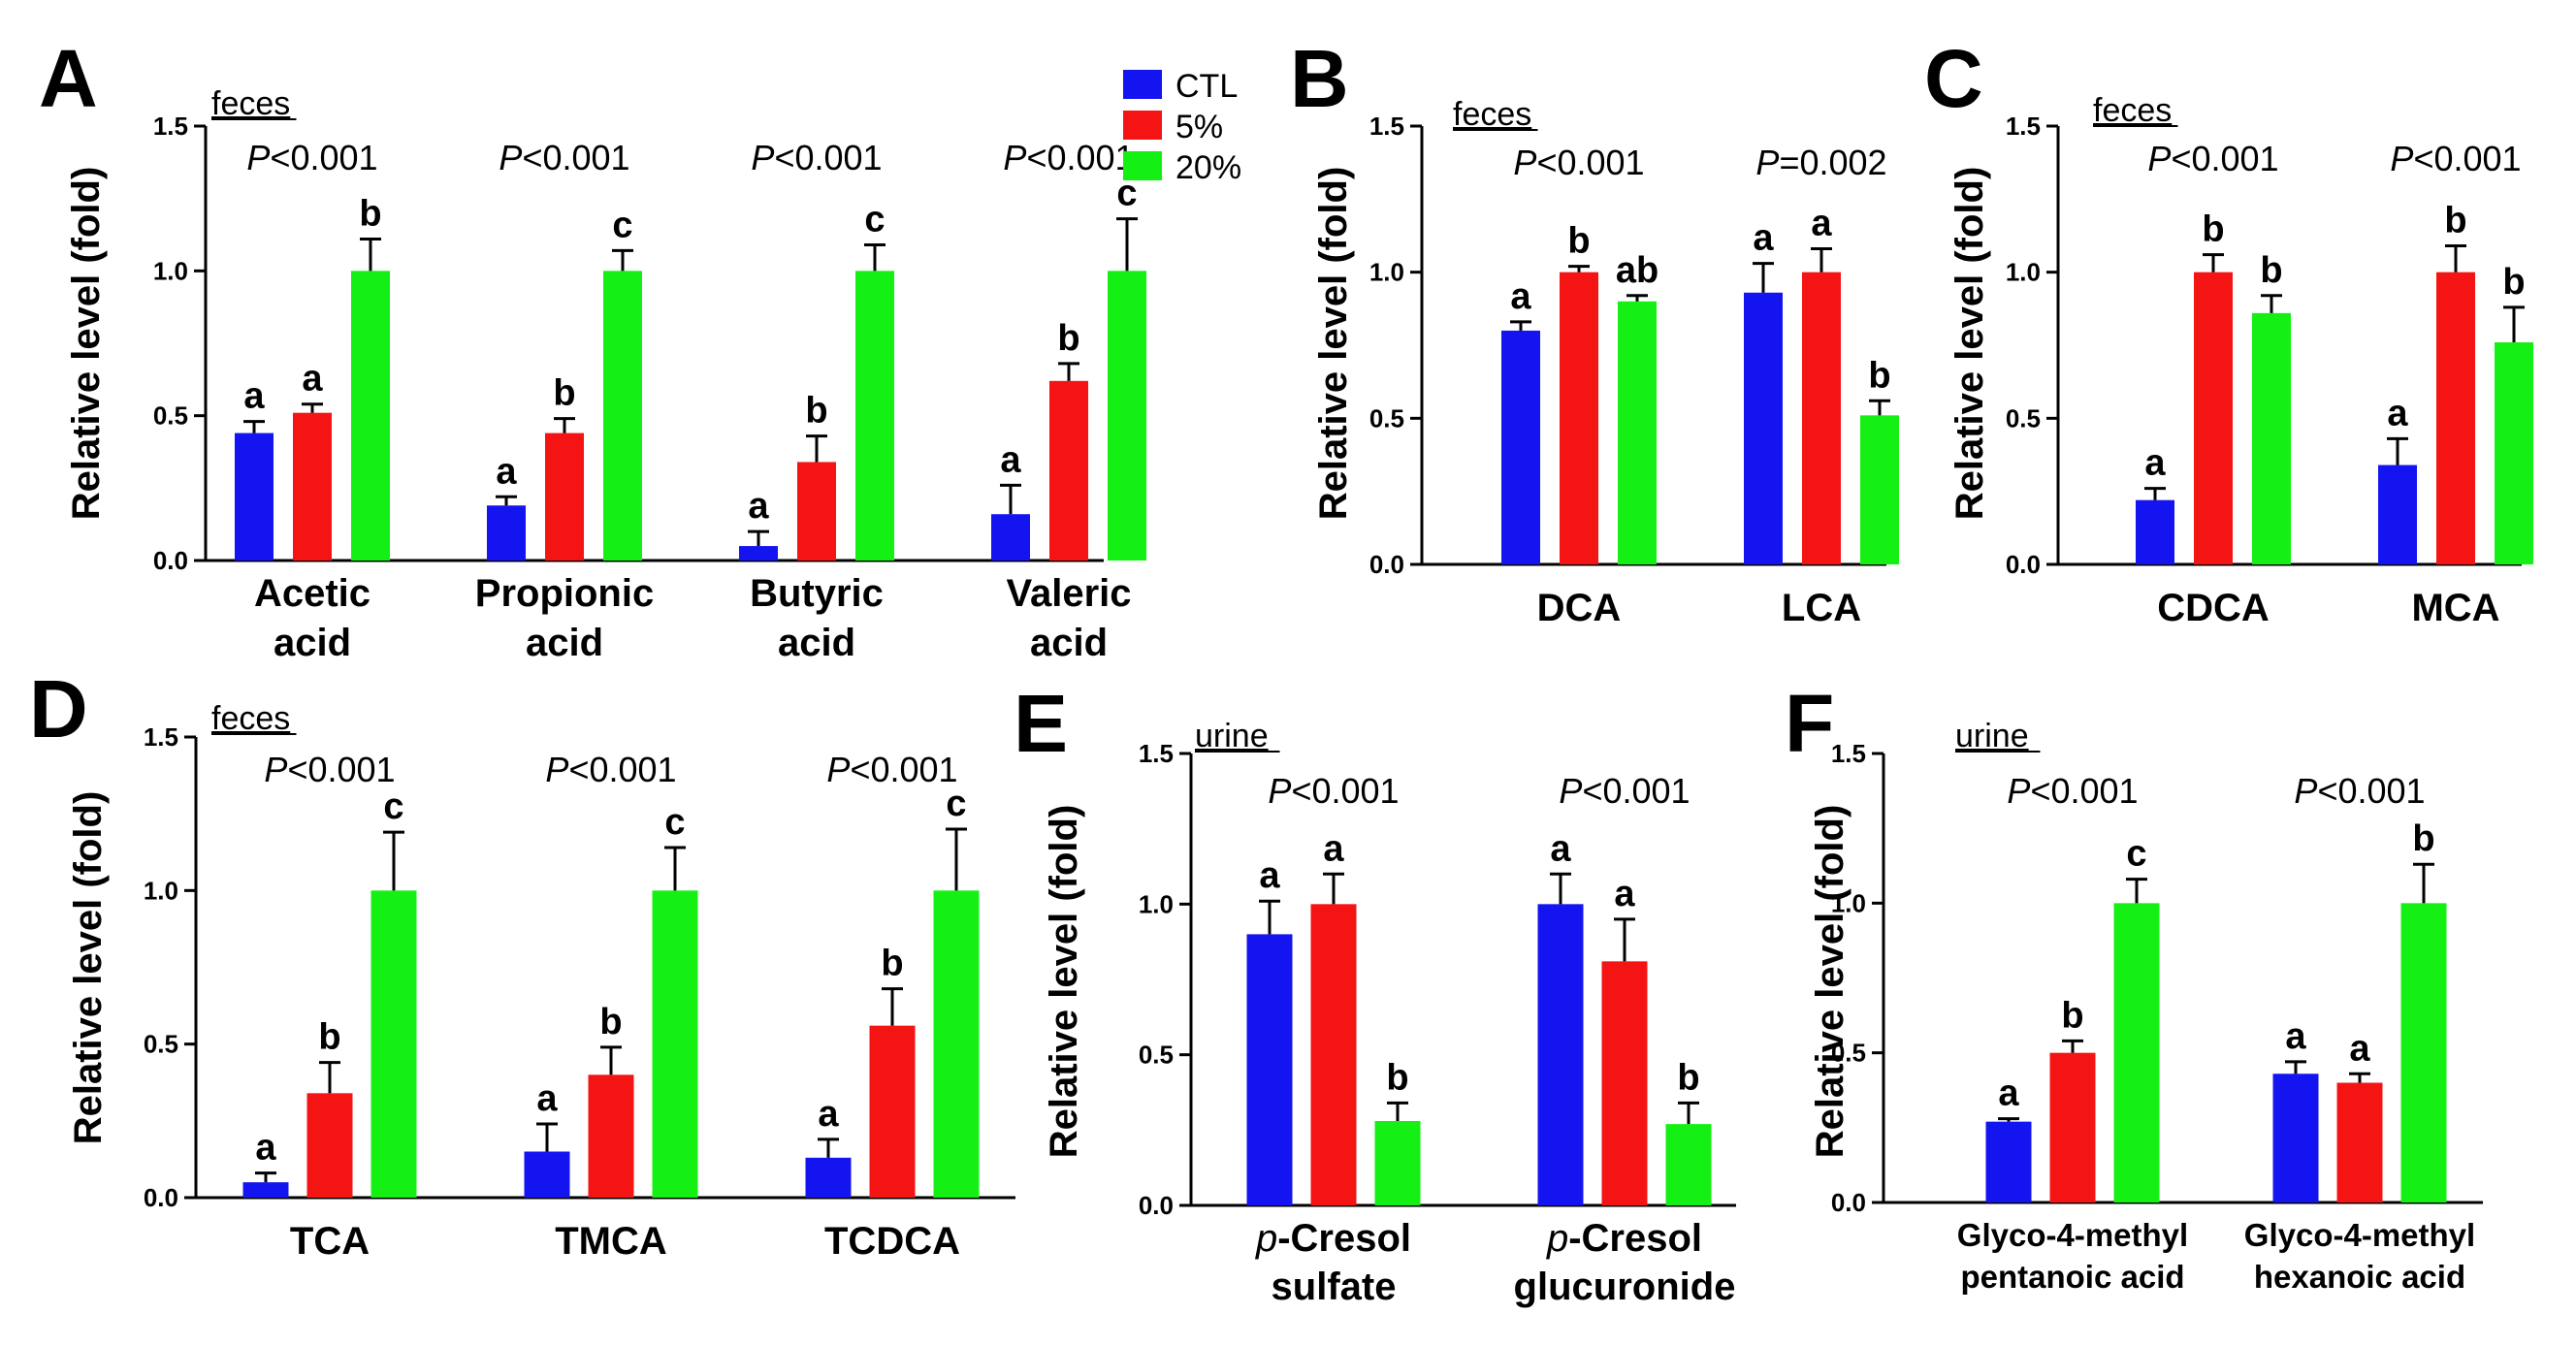 Image resolution: width=2576 pixels, height=1346 pixels. Describe the element at coordinates (2132, 110) in the screenshot. I see `sample-label: feces` at that location.